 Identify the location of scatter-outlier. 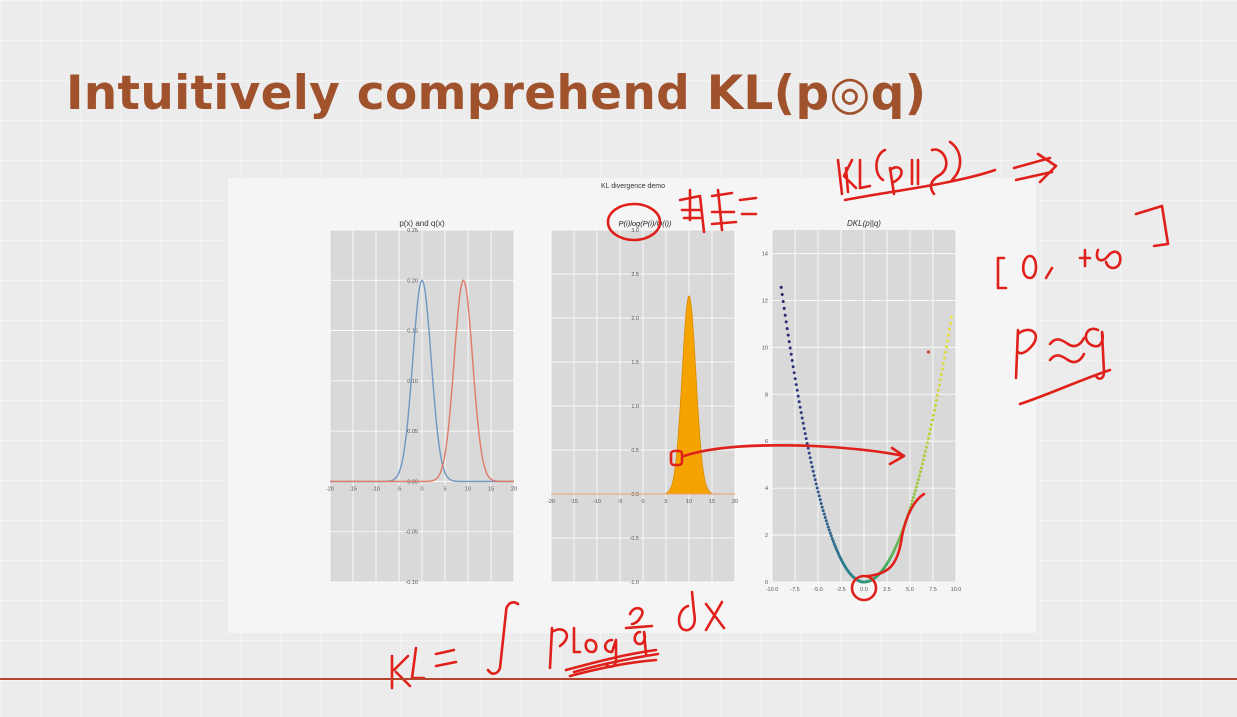
(928, 352).